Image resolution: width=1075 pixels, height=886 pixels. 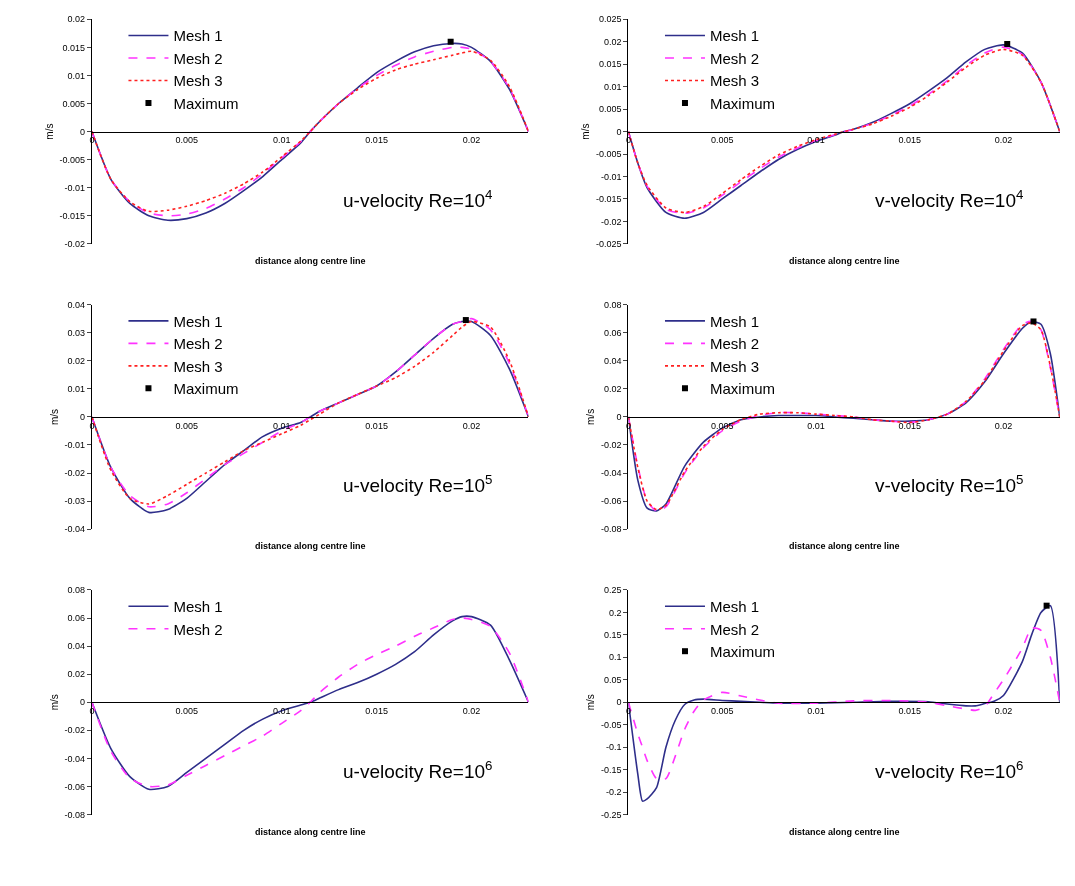 I want to click on text: u-velocity Re=10$^{5}$, so click(x=418, y=484).